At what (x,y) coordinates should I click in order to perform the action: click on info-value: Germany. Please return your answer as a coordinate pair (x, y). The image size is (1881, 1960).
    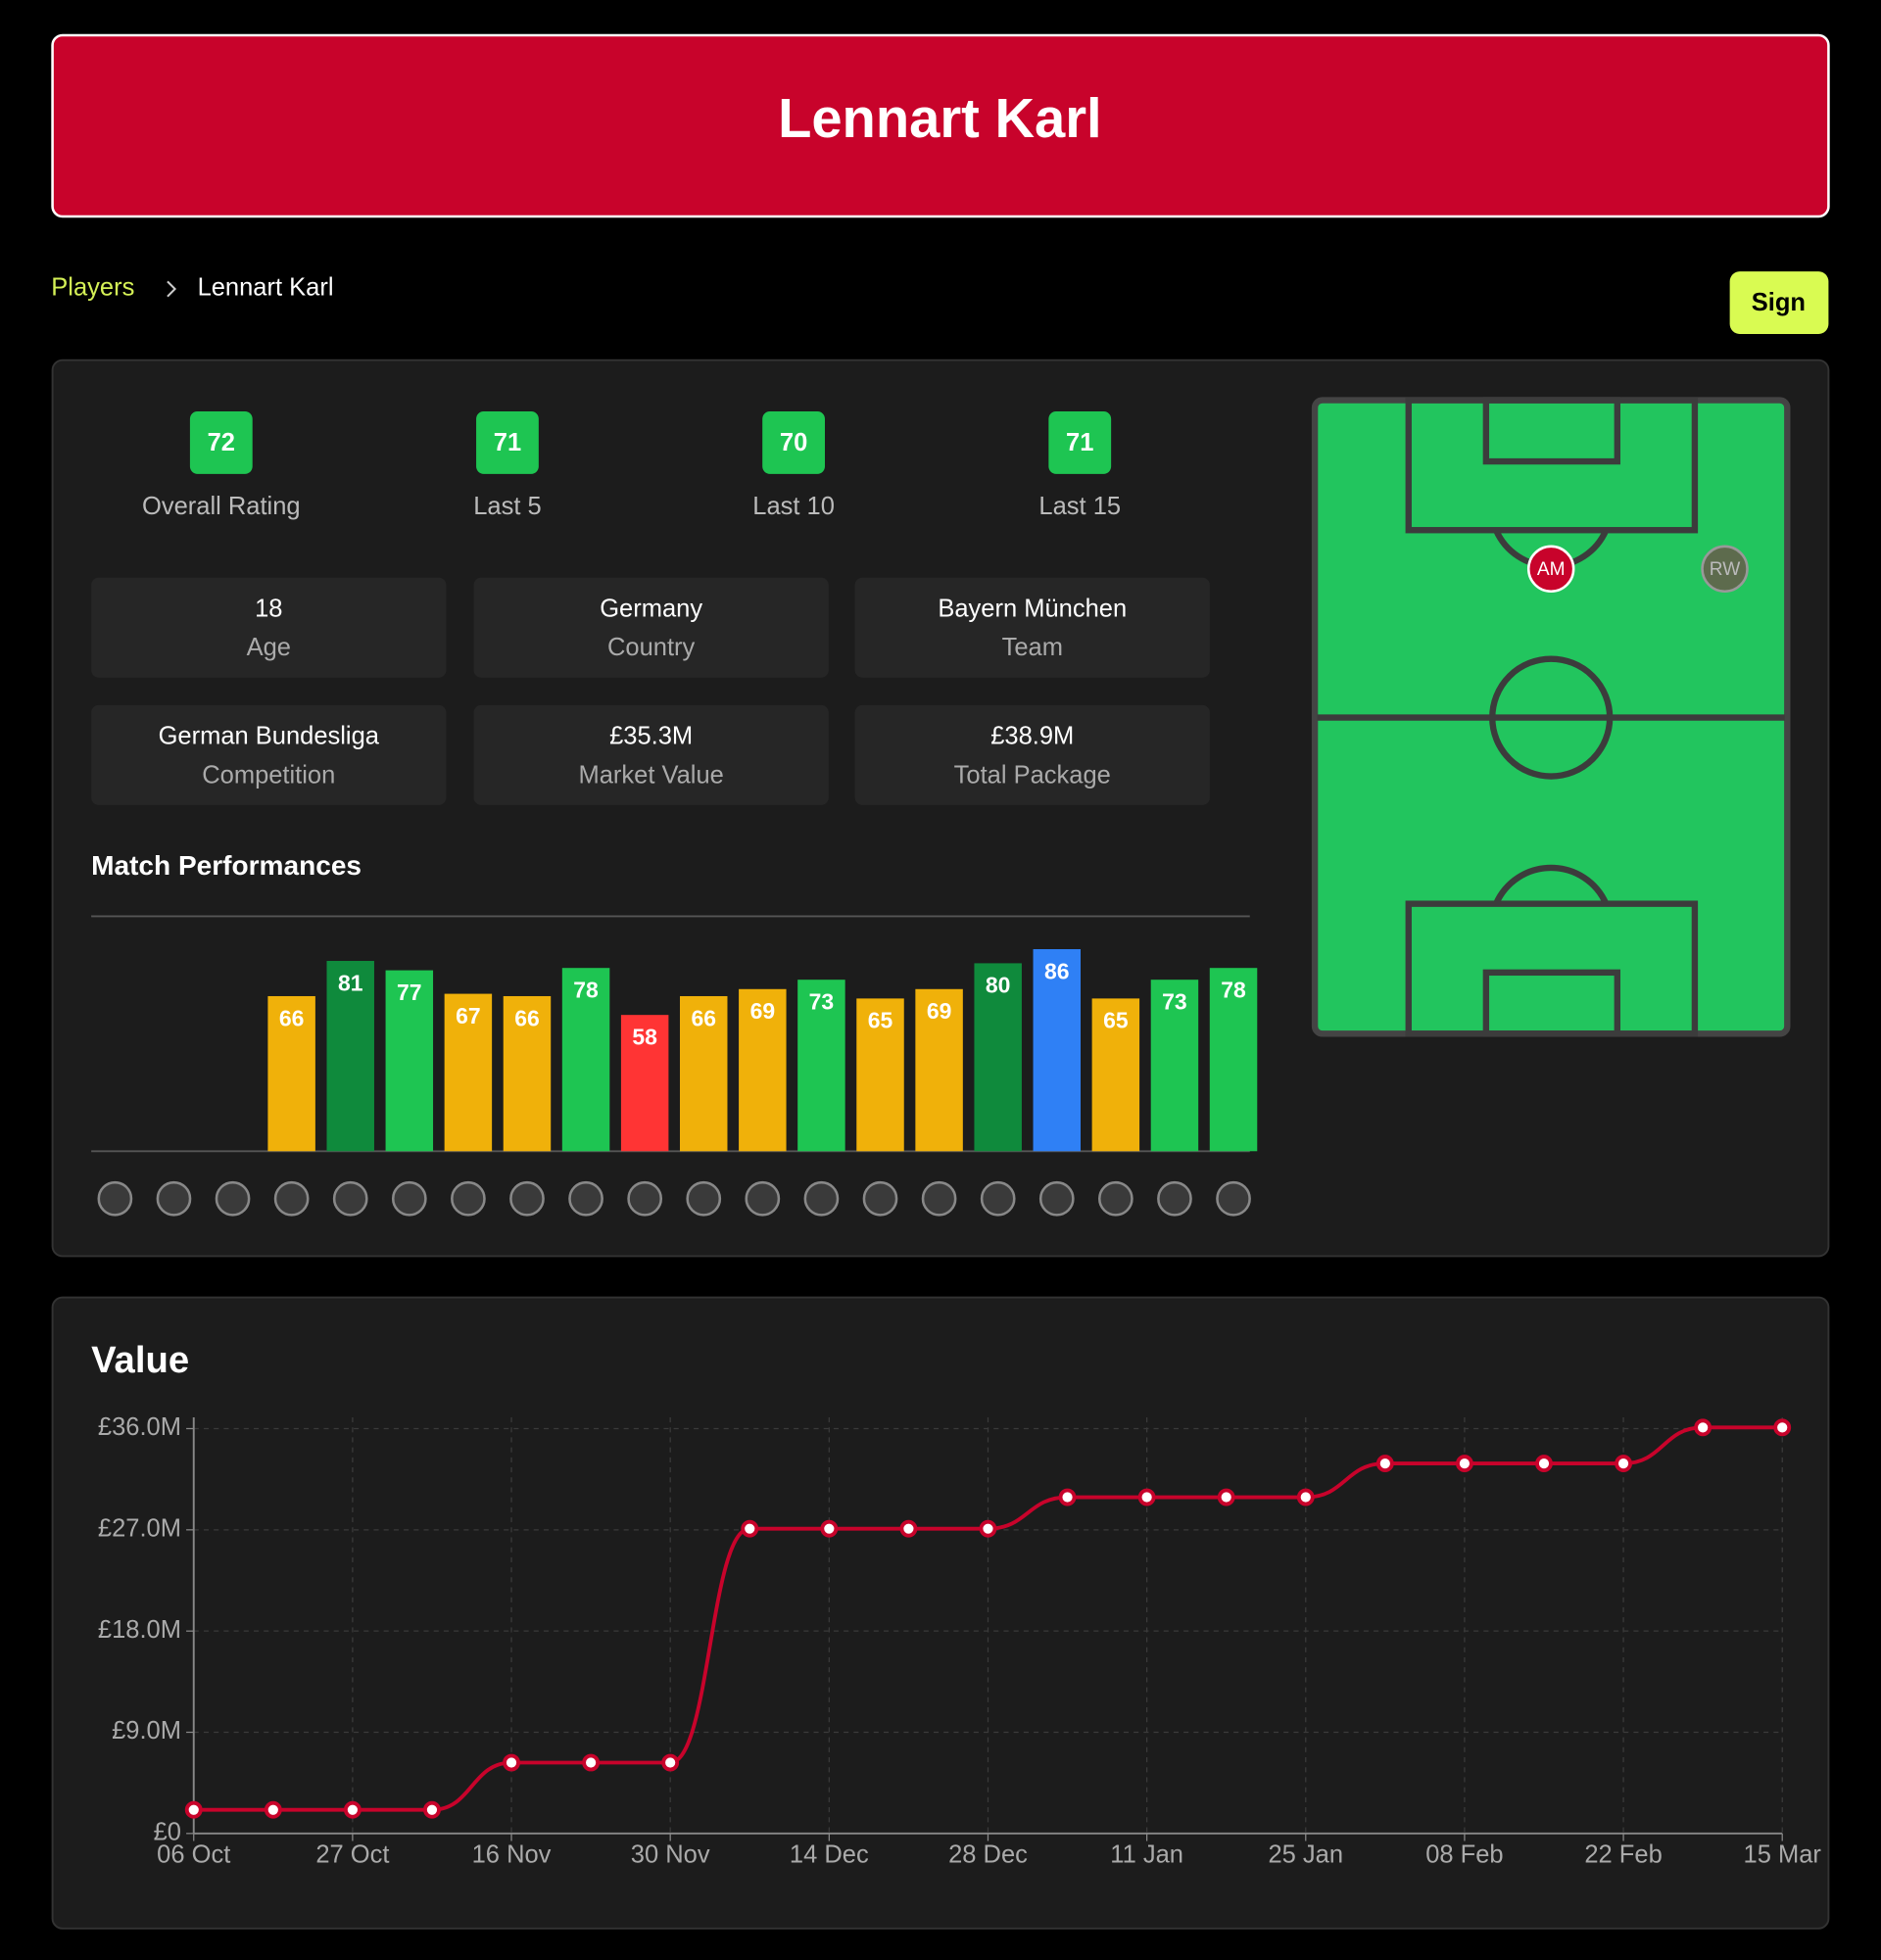
    Looking at the image, I should click on (651, 609).